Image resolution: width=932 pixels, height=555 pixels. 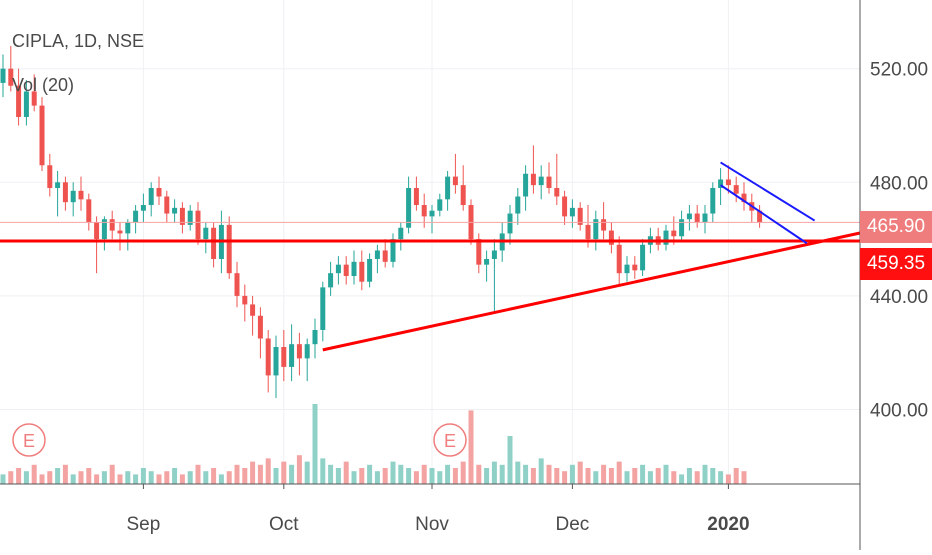 What do you see at coordinates (591, 291) in the screenshot?
I see `ascending-trendline` at bounding box center [591, 291].